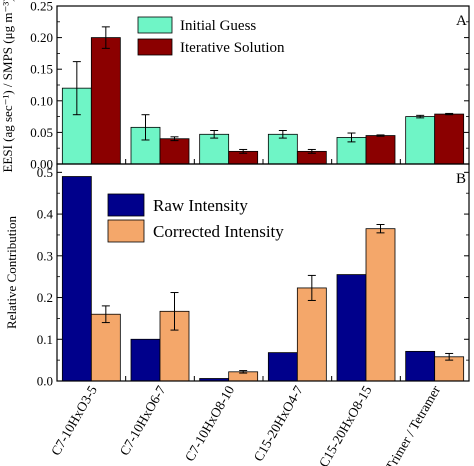  I want to click on legend-label: Corrected Intensity, so click(218, 231).